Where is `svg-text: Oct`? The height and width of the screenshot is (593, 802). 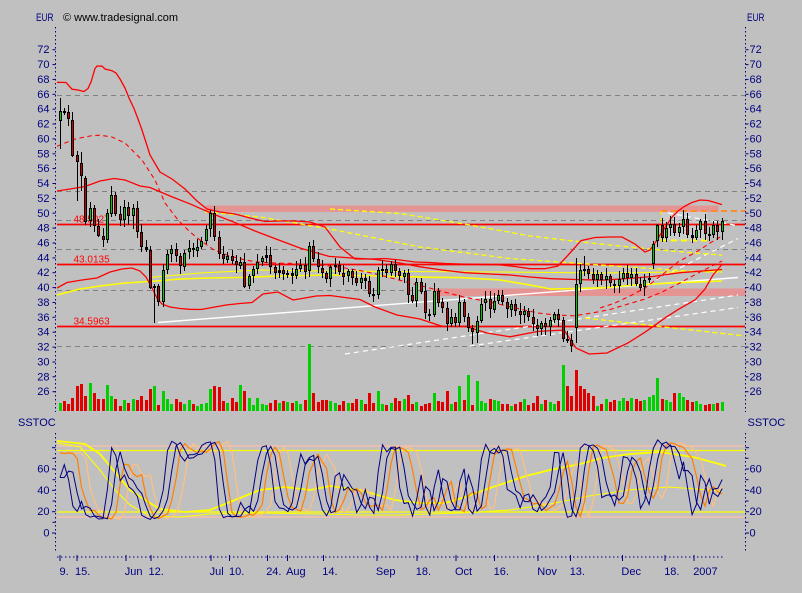
svg-text: Oct is located at coordinates (463, 572).